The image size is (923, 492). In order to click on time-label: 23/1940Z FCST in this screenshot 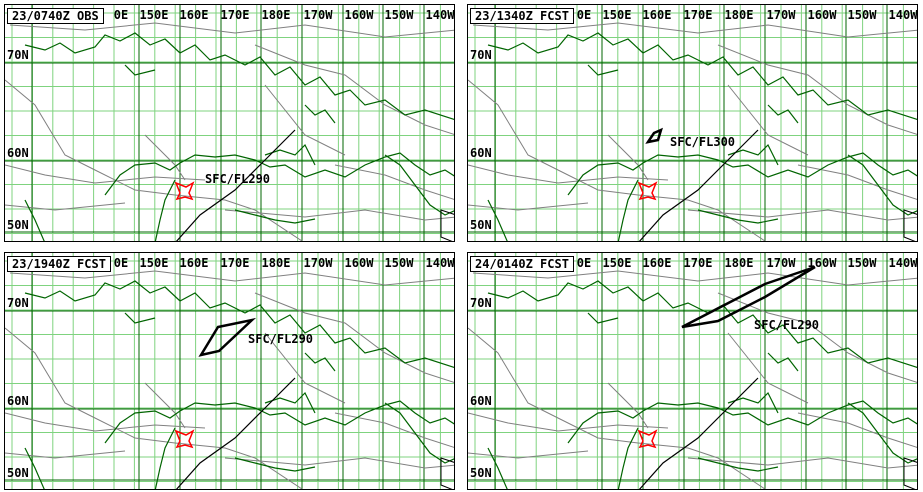, I will do `click(59, 264)`.